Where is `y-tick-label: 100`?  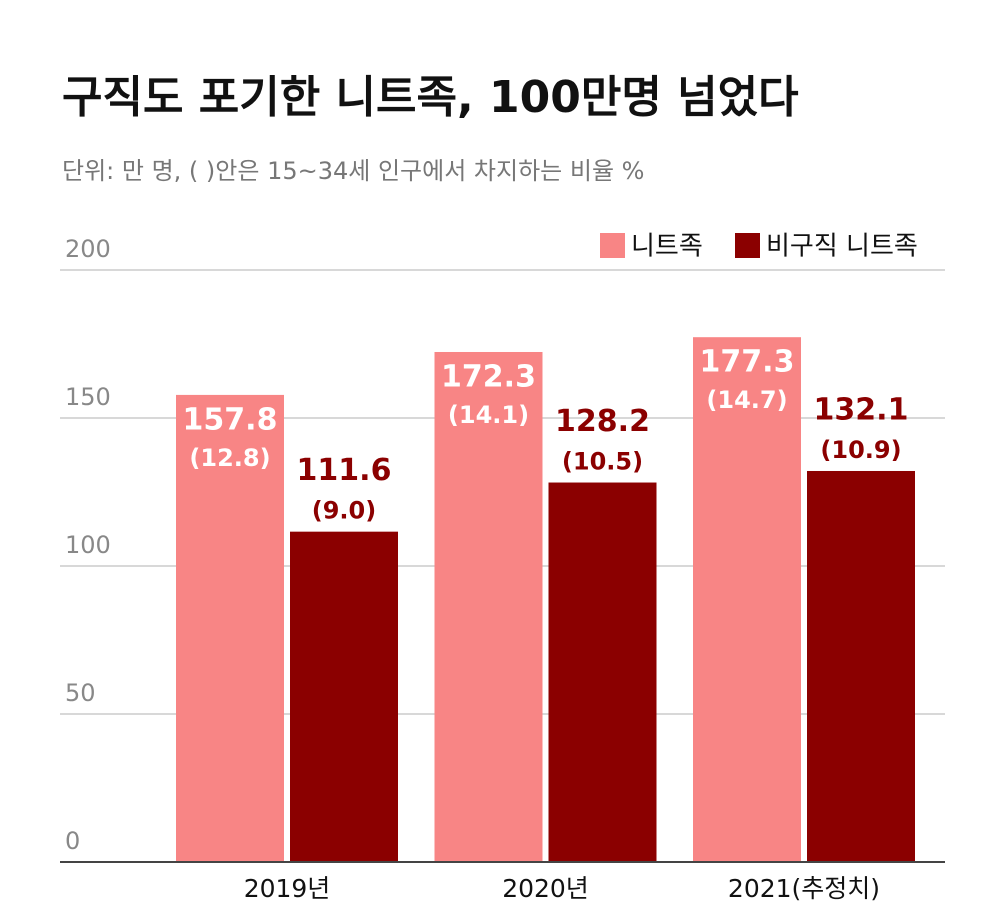
y-tick-label: 100 is located at coordinates (88, 545).